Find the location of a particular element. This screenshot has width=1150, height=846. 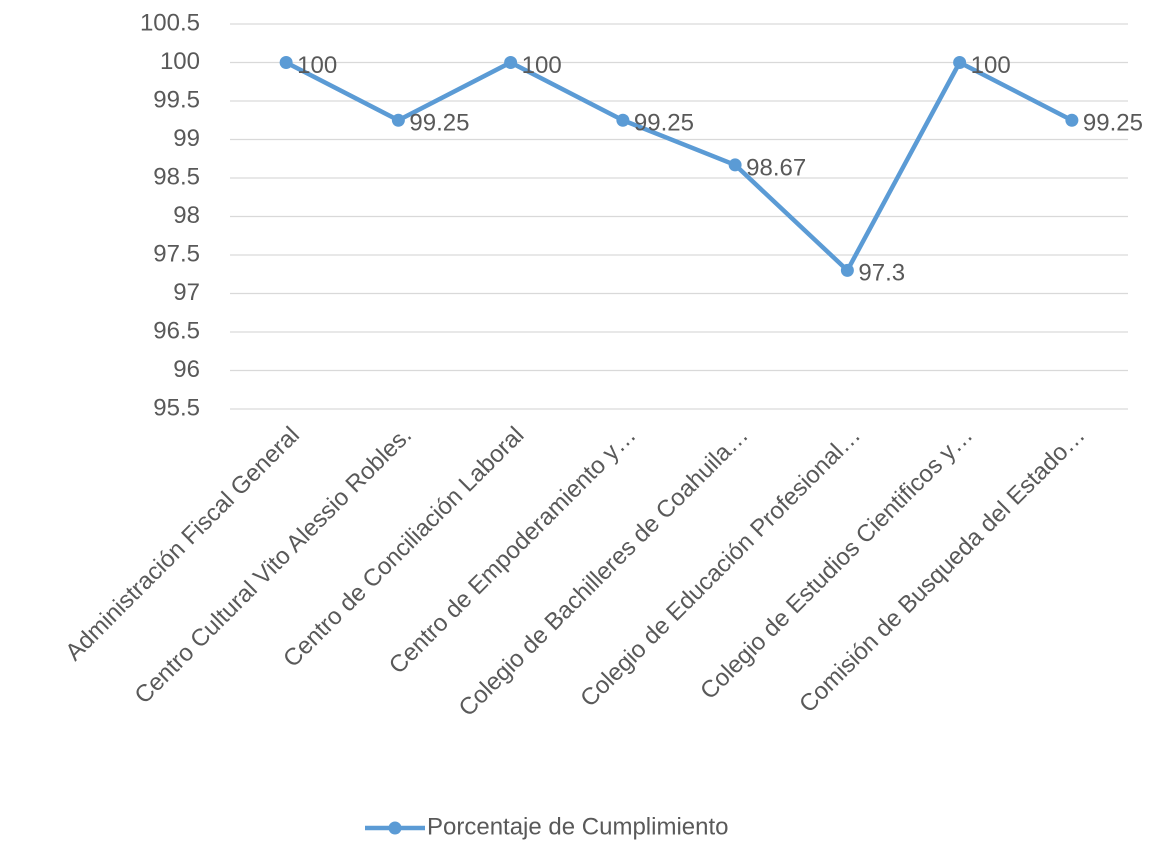

y-tick-label: 96 is located at coordinates (186, 369).